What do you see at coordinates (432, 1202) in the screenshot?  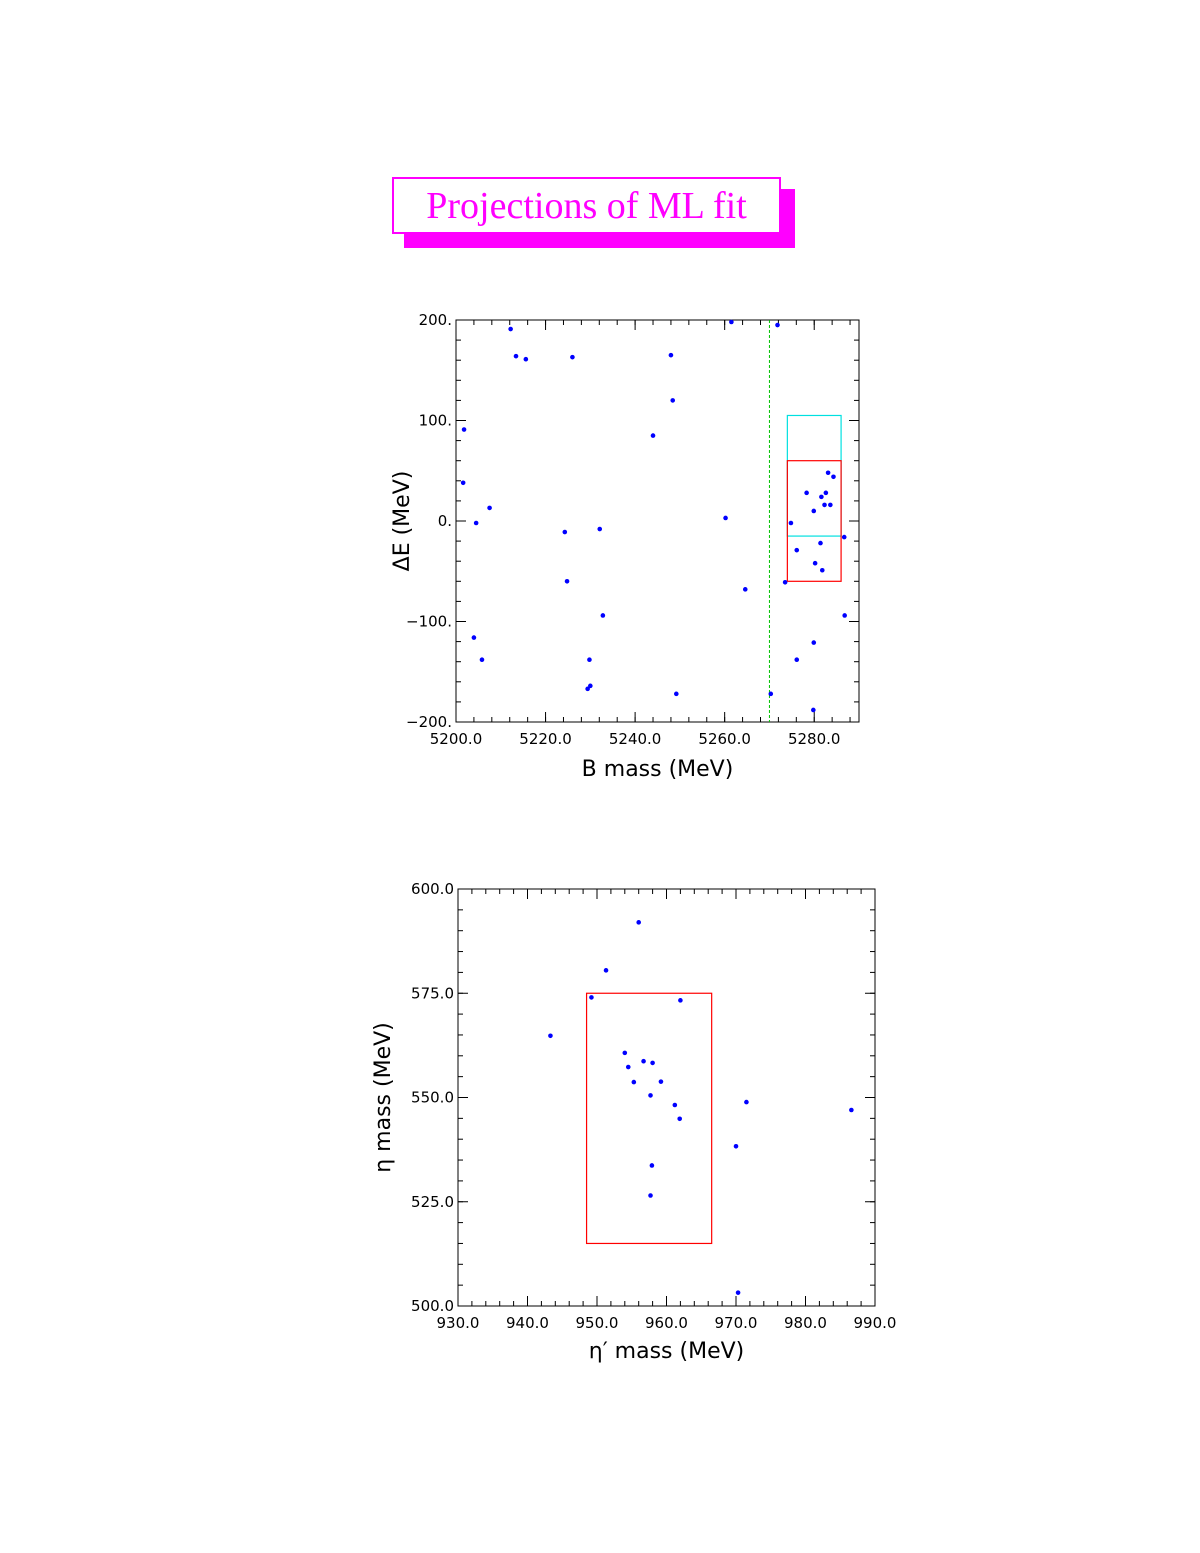 I see `y-tick-label: 525.0` at bounding box center [432, 1202].